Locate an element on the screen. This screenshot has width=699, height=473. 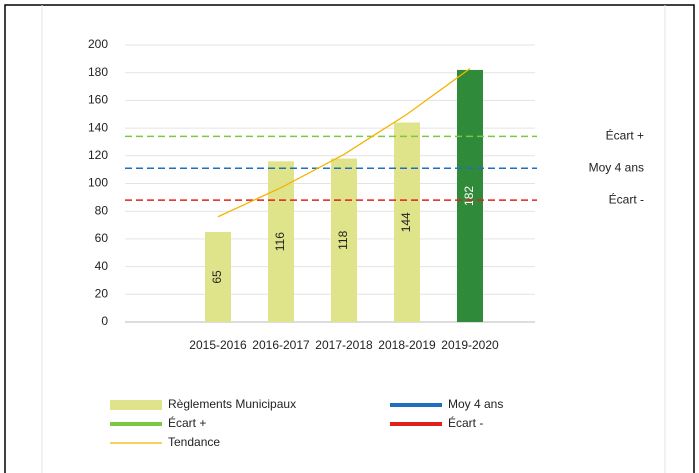
y-tick-label: 20 is located at coordinates (102, 293).